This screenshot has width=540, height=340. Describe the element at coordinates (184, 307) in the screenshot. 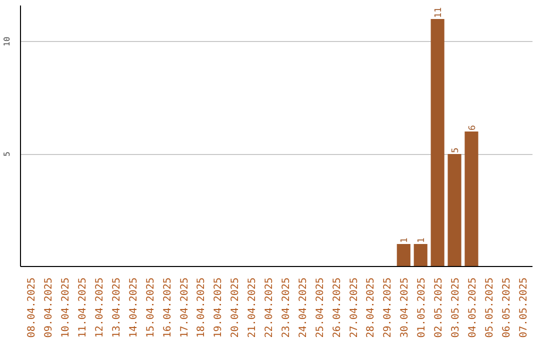

I see `x-tick-label: 17.04.2025` at that location.